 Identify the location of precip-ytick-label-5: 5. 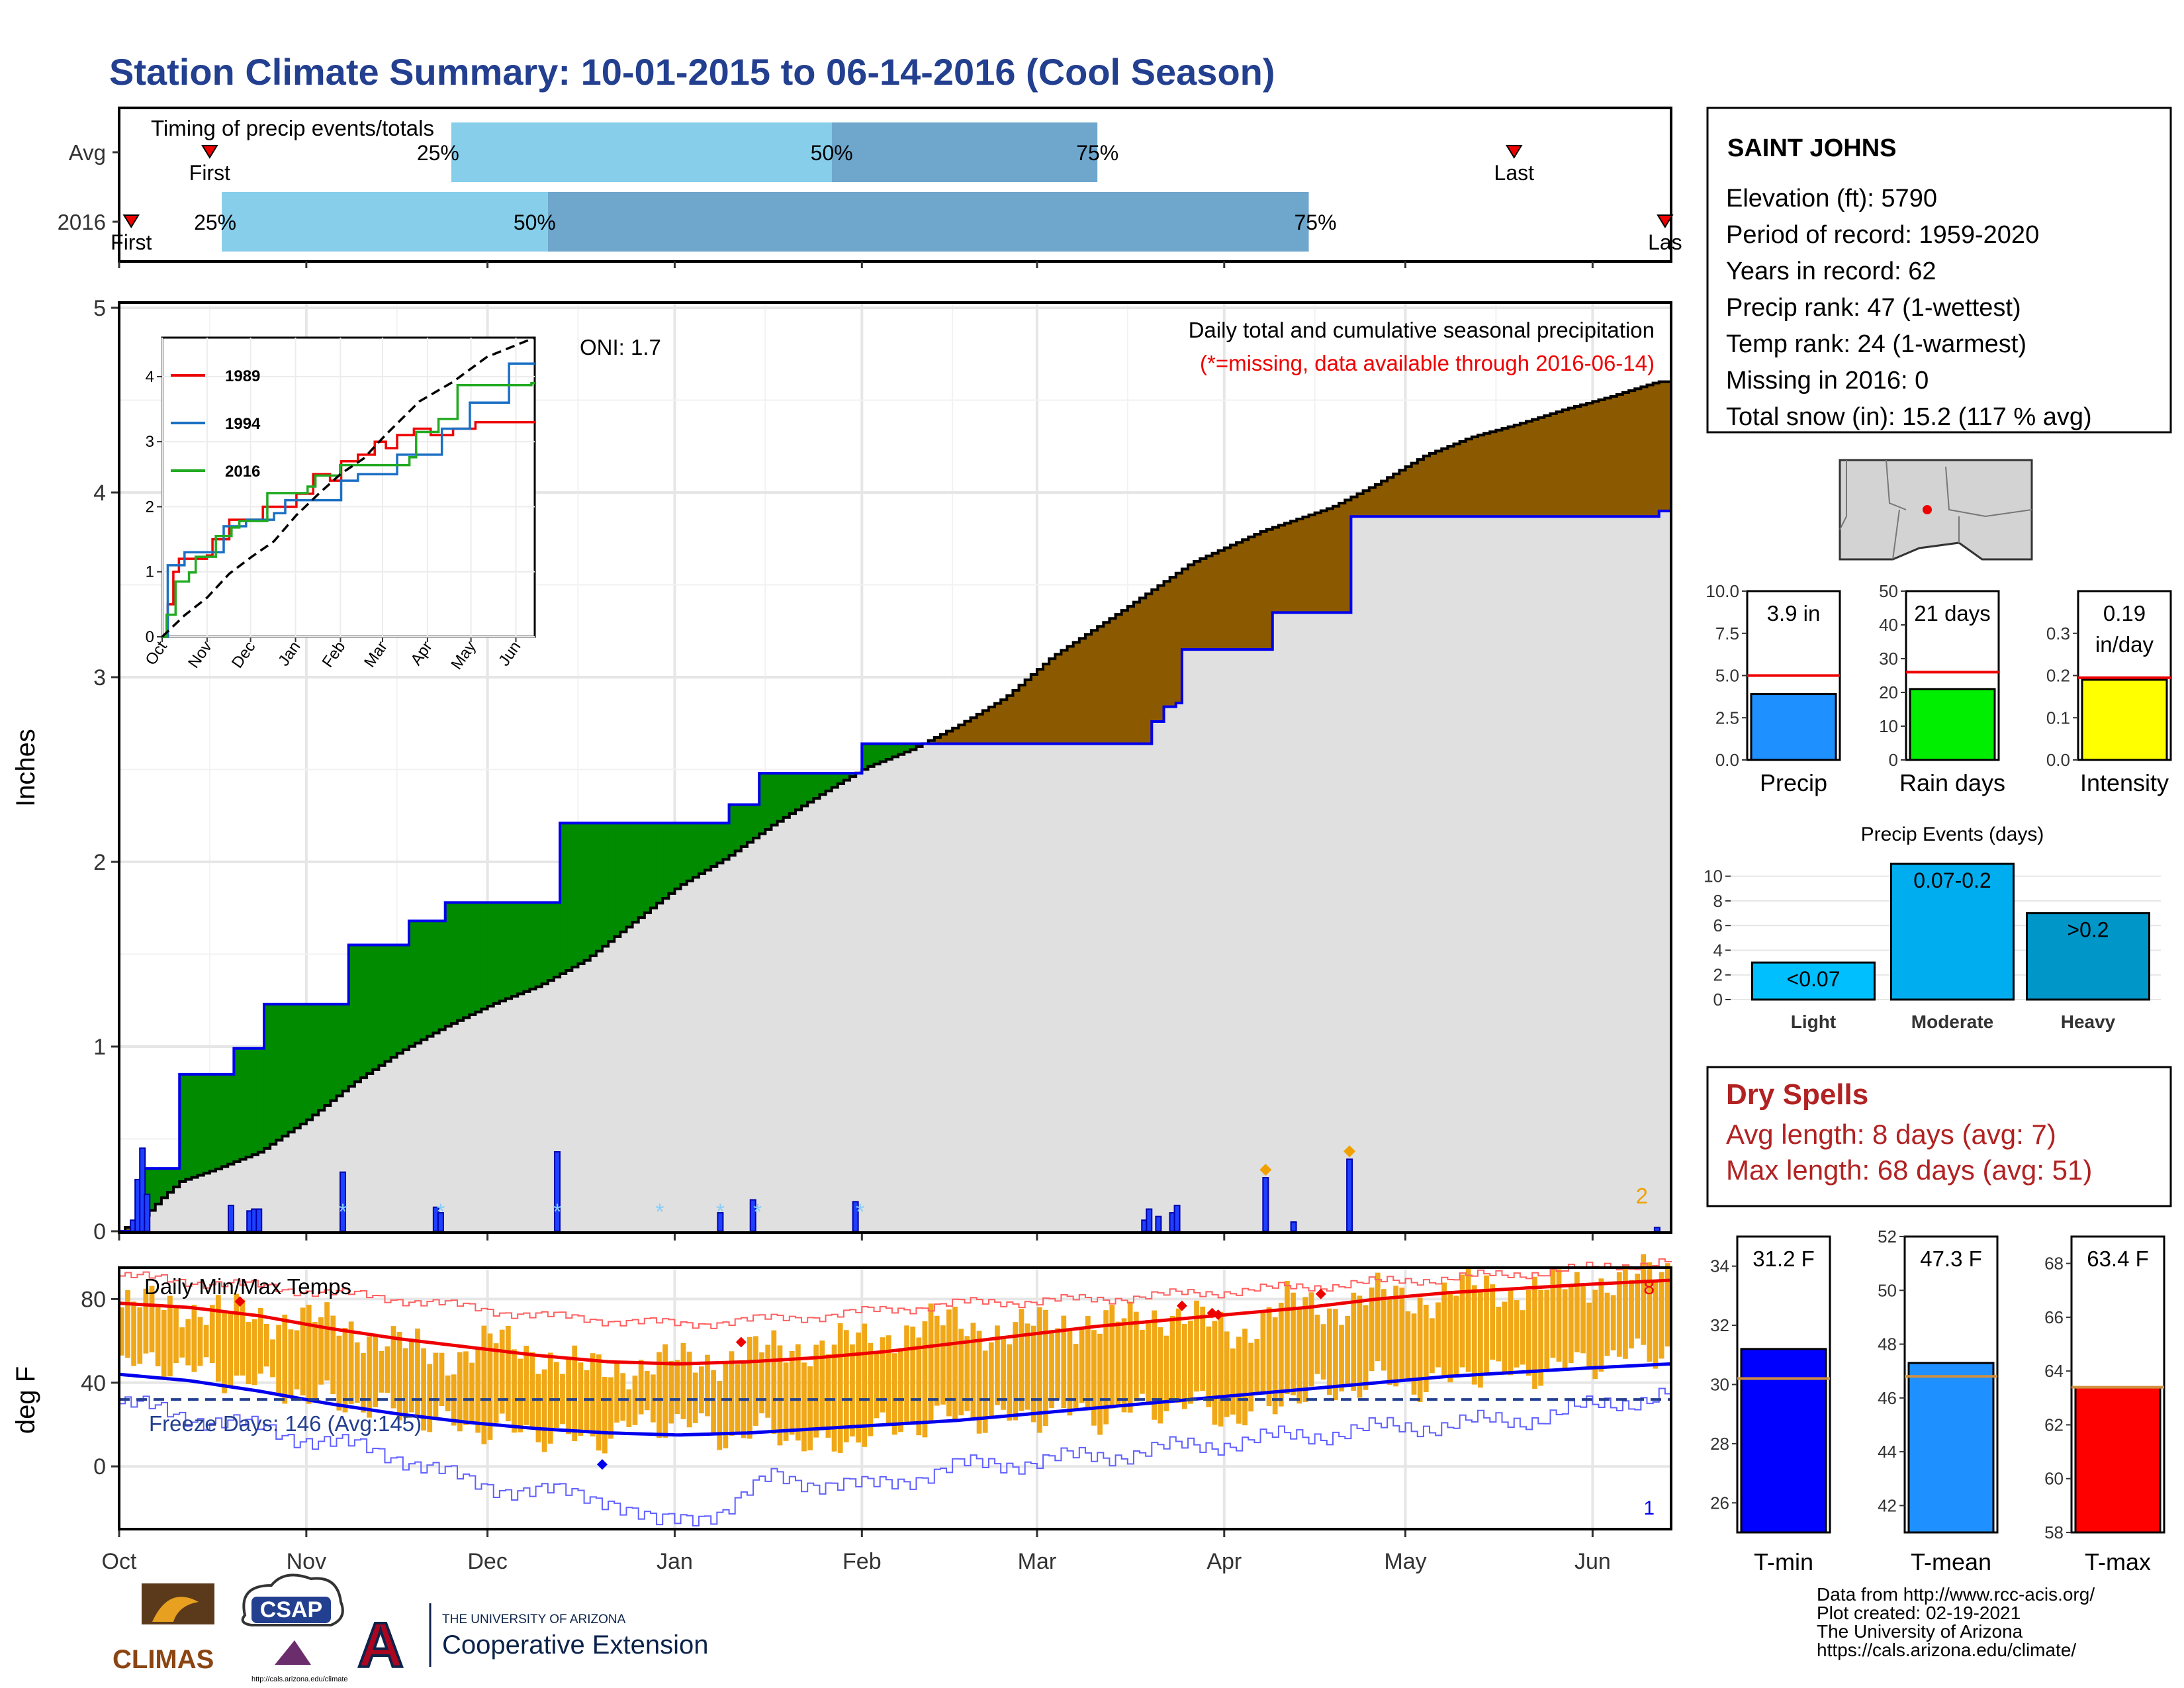
(100, 308).